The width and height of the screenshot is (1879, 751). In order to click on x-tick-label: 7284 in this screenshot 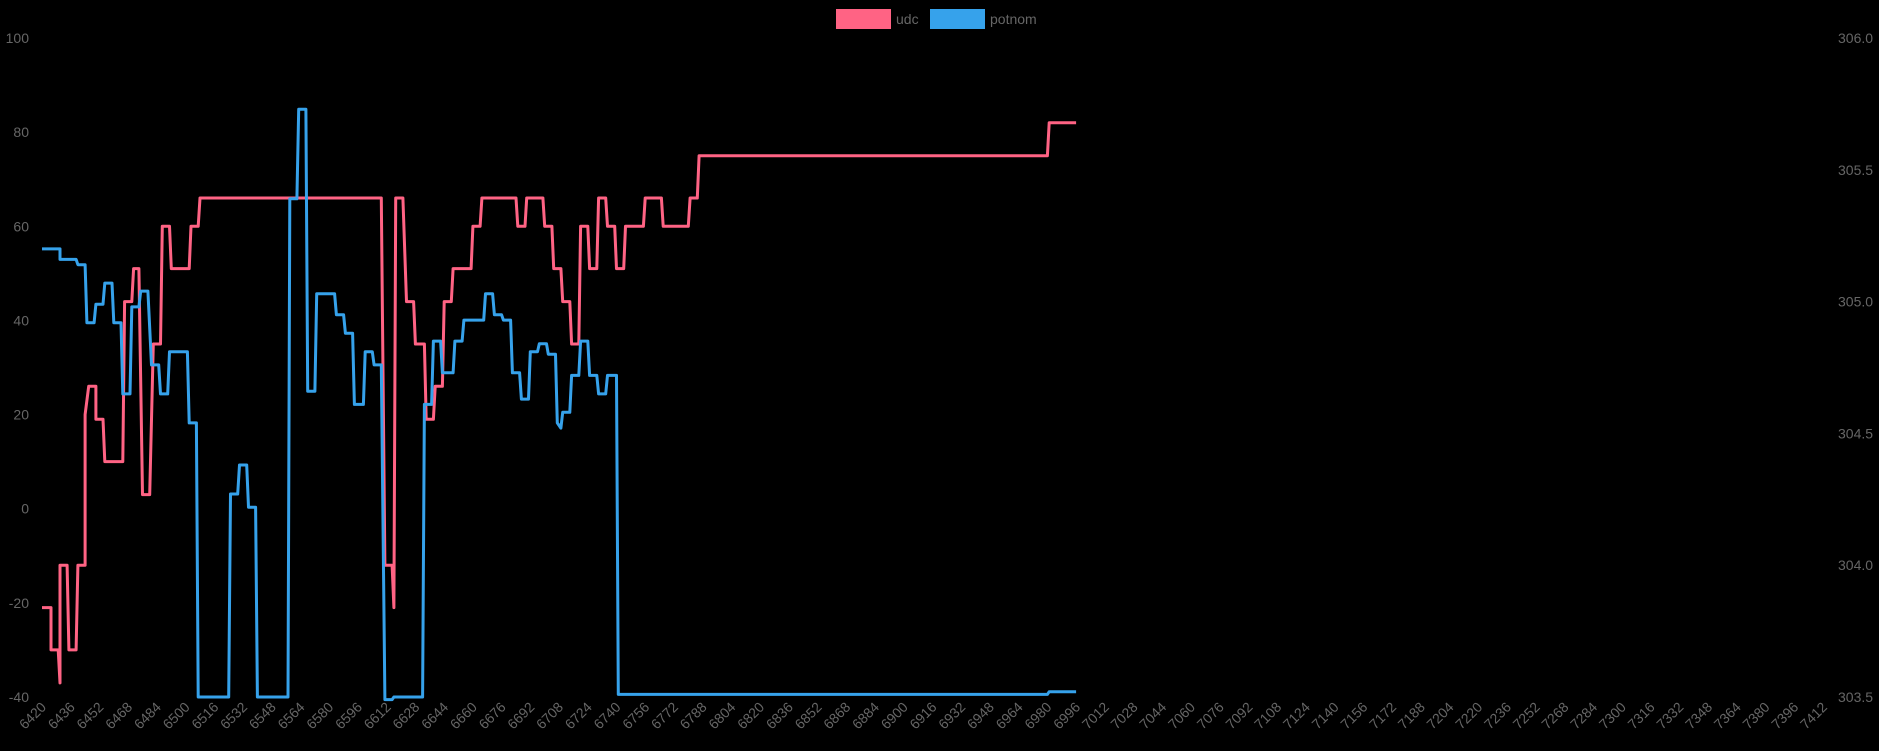, I will do `click(1583, 715)`.